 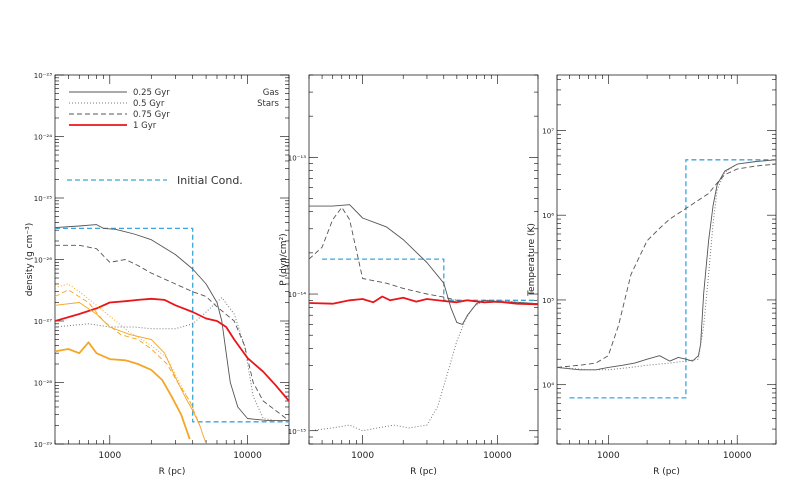 What do you see at coordinates (43, 261) in the screenshot?
I see `y-tick-label: 10⁻²⁶` at bounding box center [43, 261].